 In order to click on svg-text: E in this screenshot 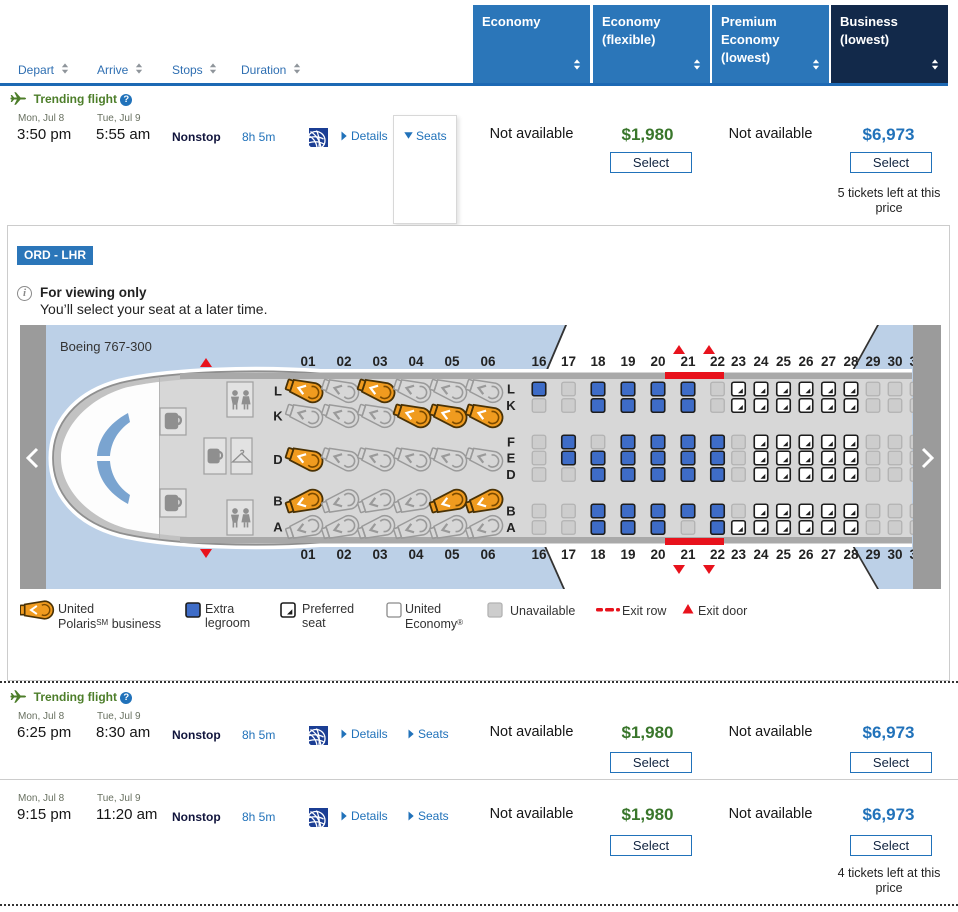, I will do `click(511, 458)`.